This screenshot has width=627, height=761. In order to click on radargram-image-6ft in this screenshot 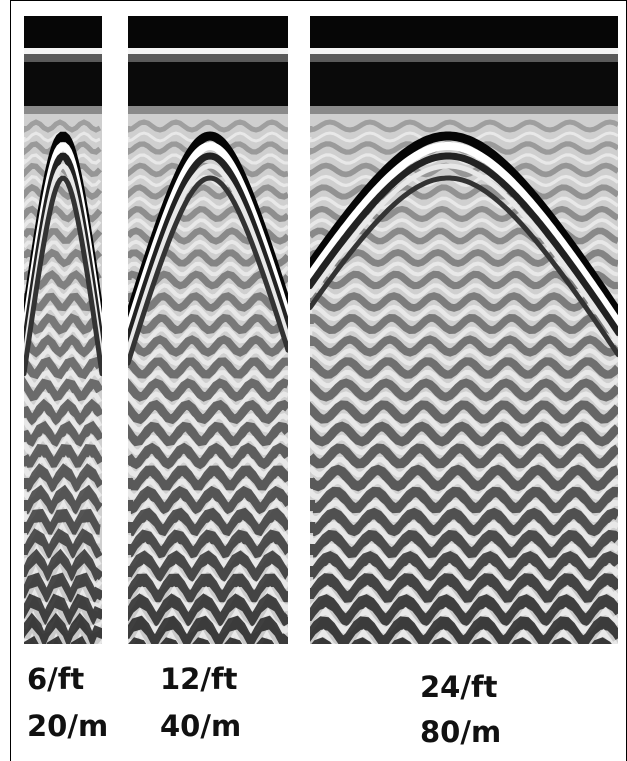, I will do `click(63, 330)`.